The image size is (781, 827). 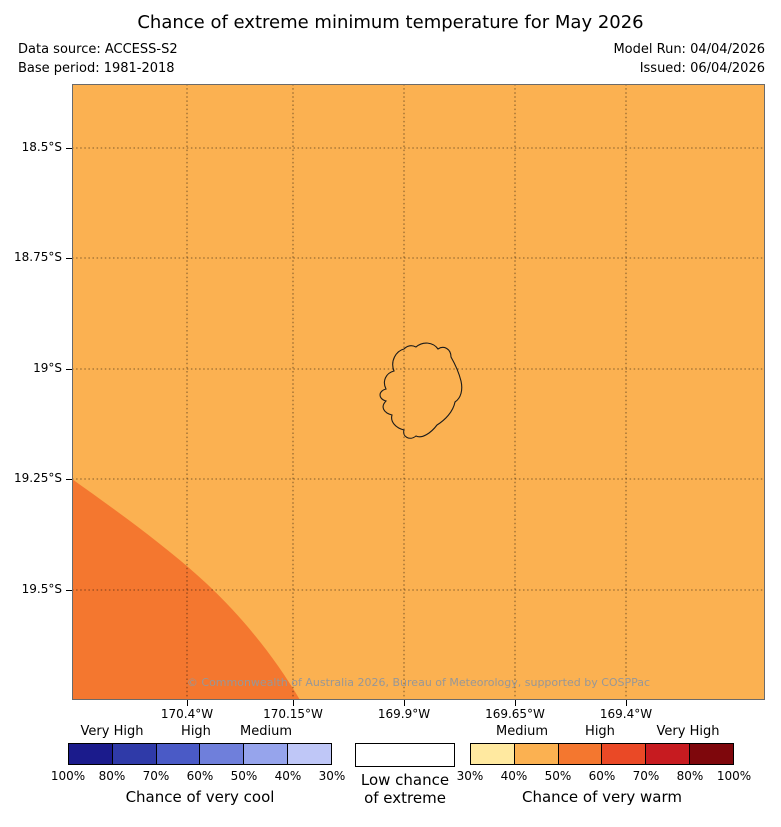 What do you see at coordinates (515, 714) in the screenshot?
I see `x-tick-label: 169.65°W` at bounding box center [515, 714].